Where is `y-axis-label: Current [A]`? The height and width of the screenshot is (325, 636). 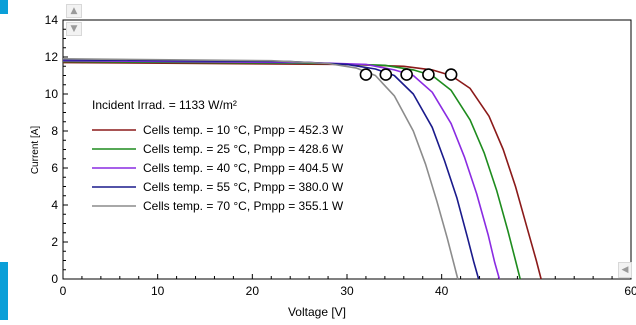 y-axis-label: Current [A] is located at coordinates (35, 150).